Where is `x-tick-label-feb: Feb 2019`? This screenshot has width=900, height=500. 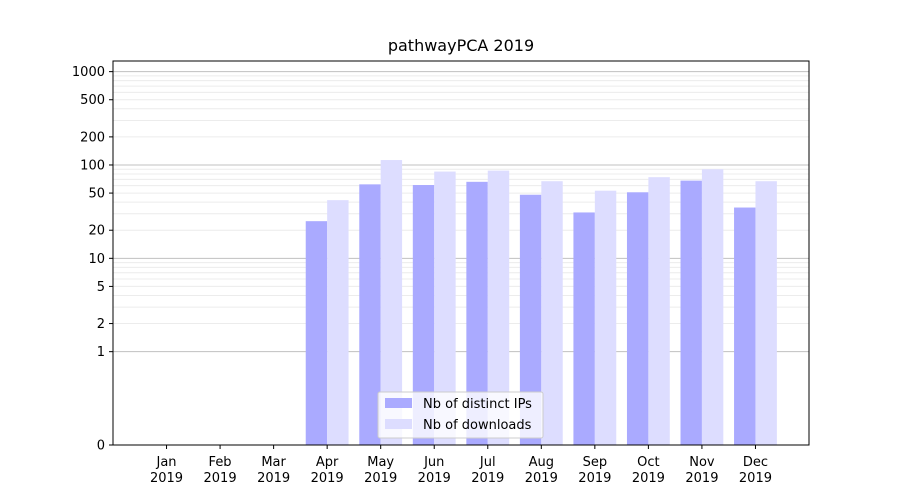
x-tick-label-feb: Feb 2019 is located at coordinates (220, 470).